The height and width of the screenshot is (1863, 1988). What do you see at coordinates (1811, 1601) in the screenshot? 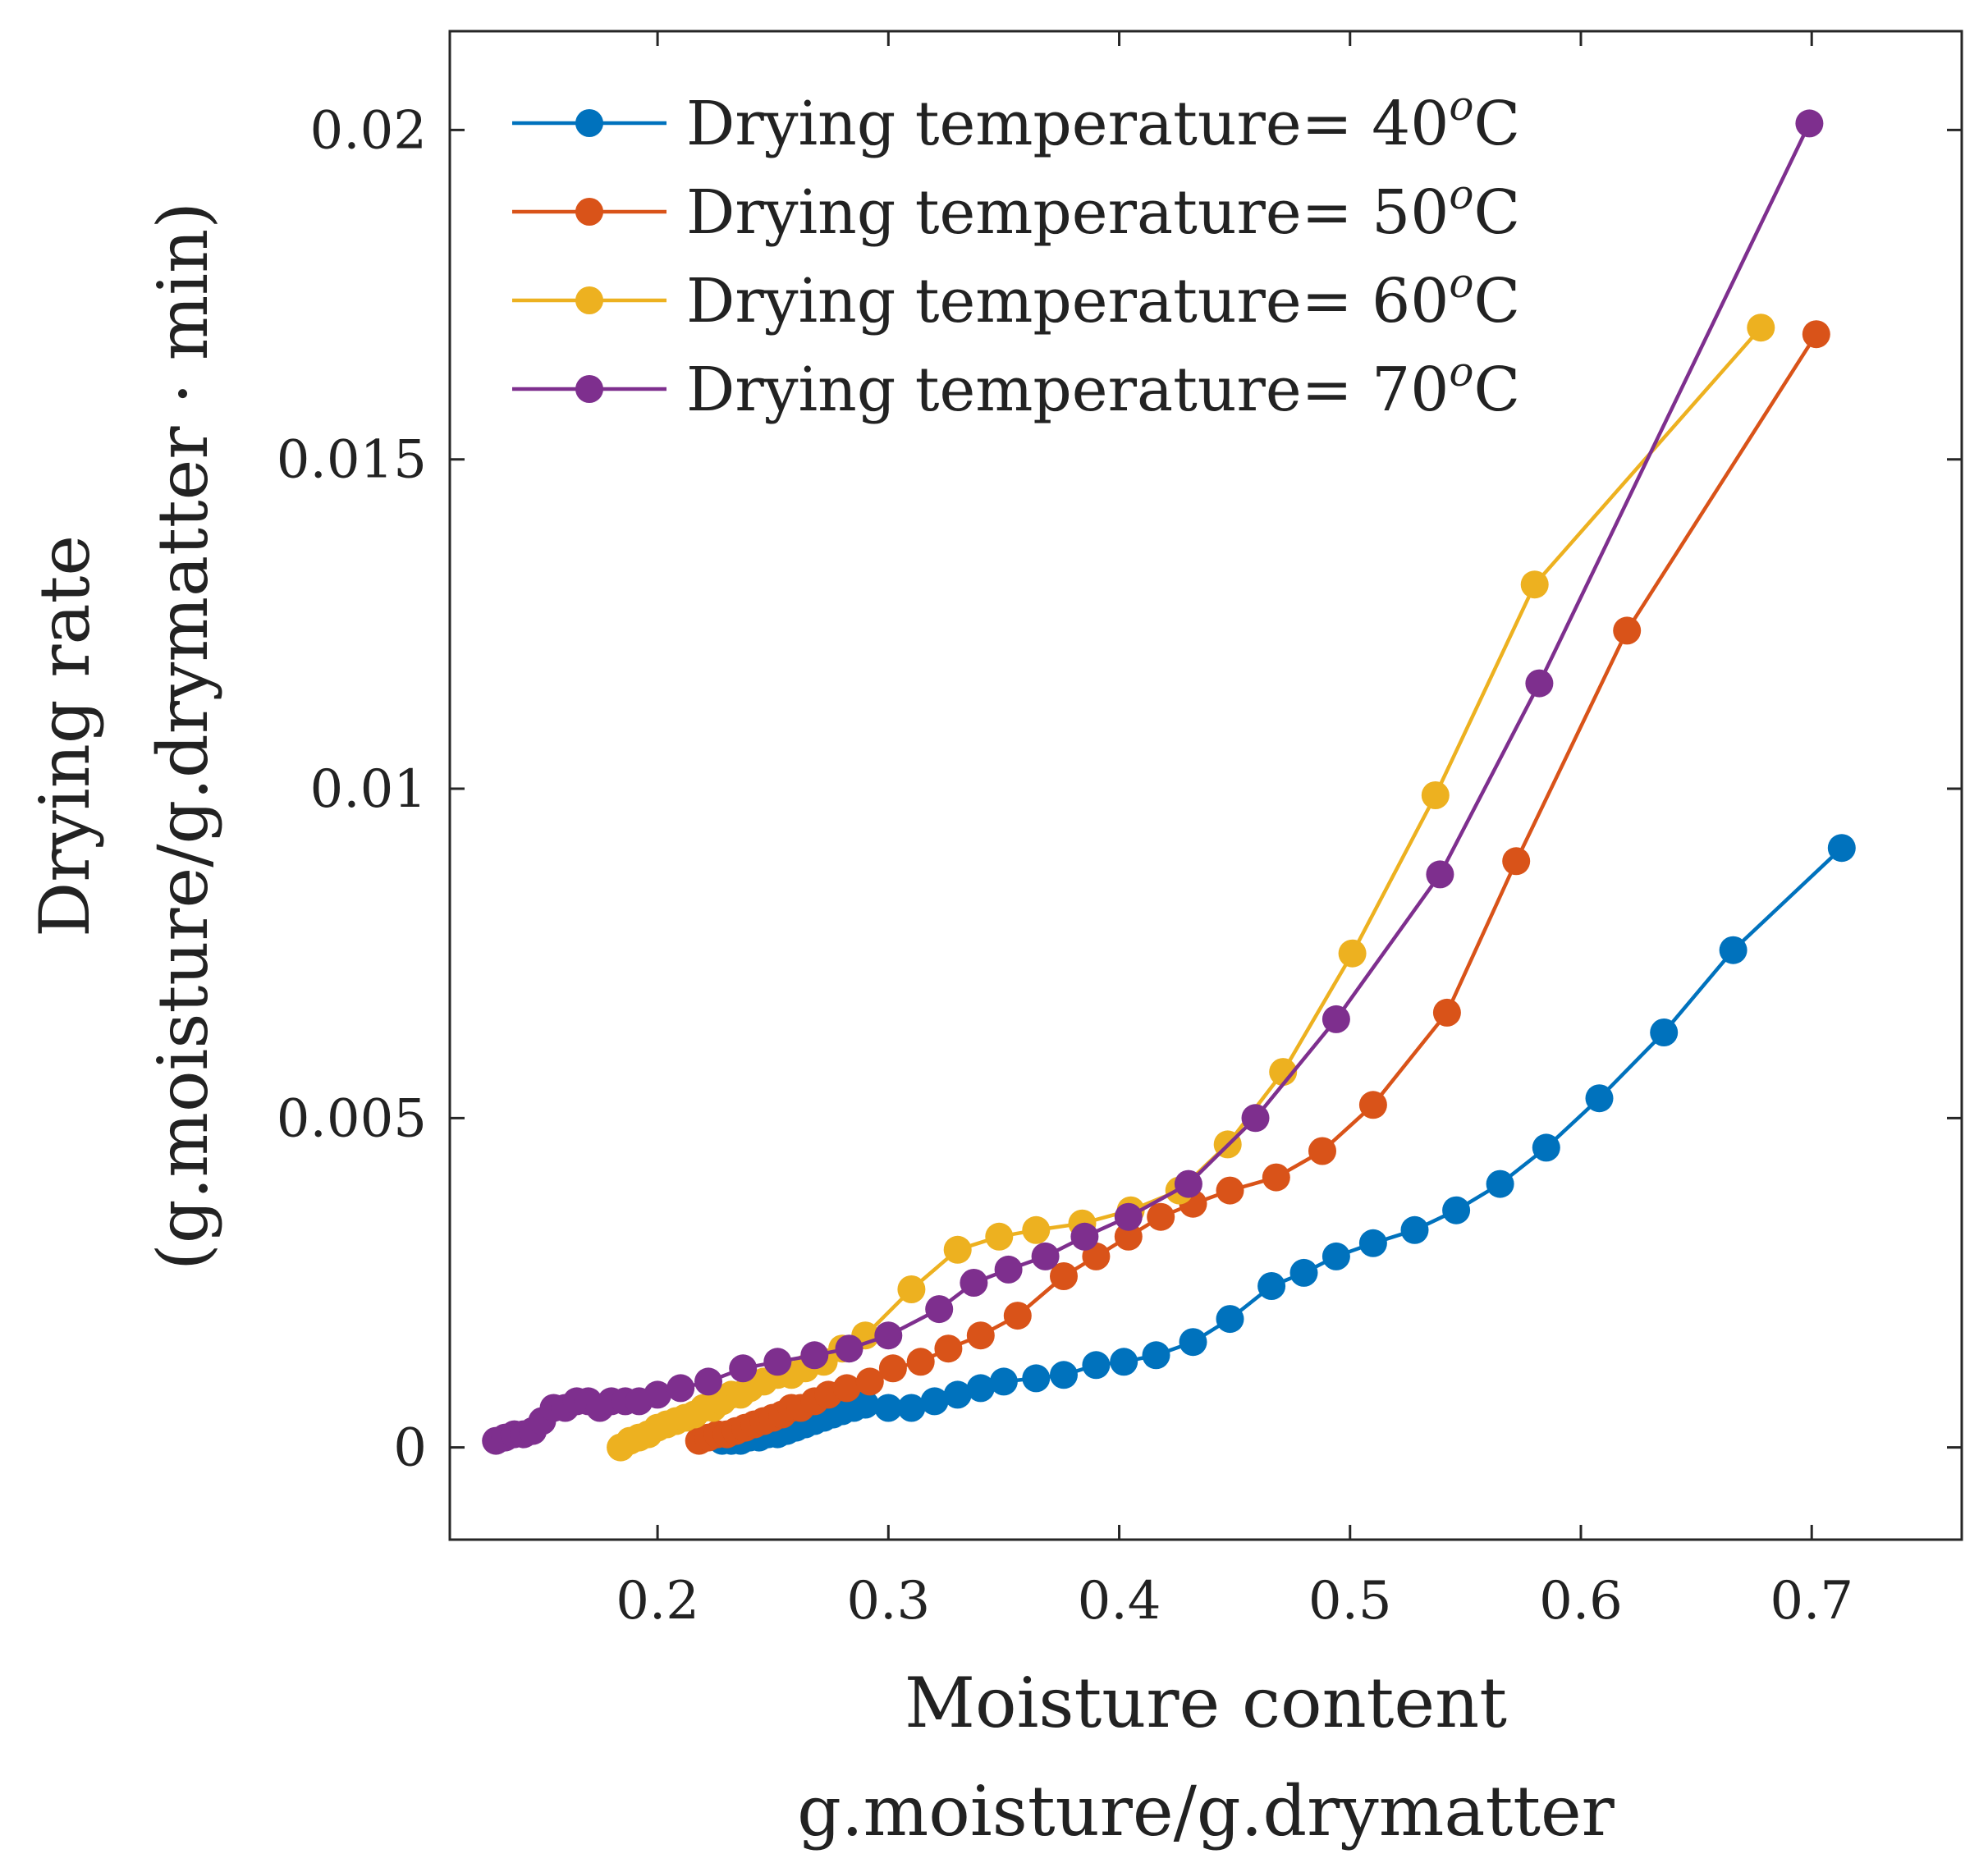
I see `x-tick-label: 0.7` at bounding box center [1811, 1601].